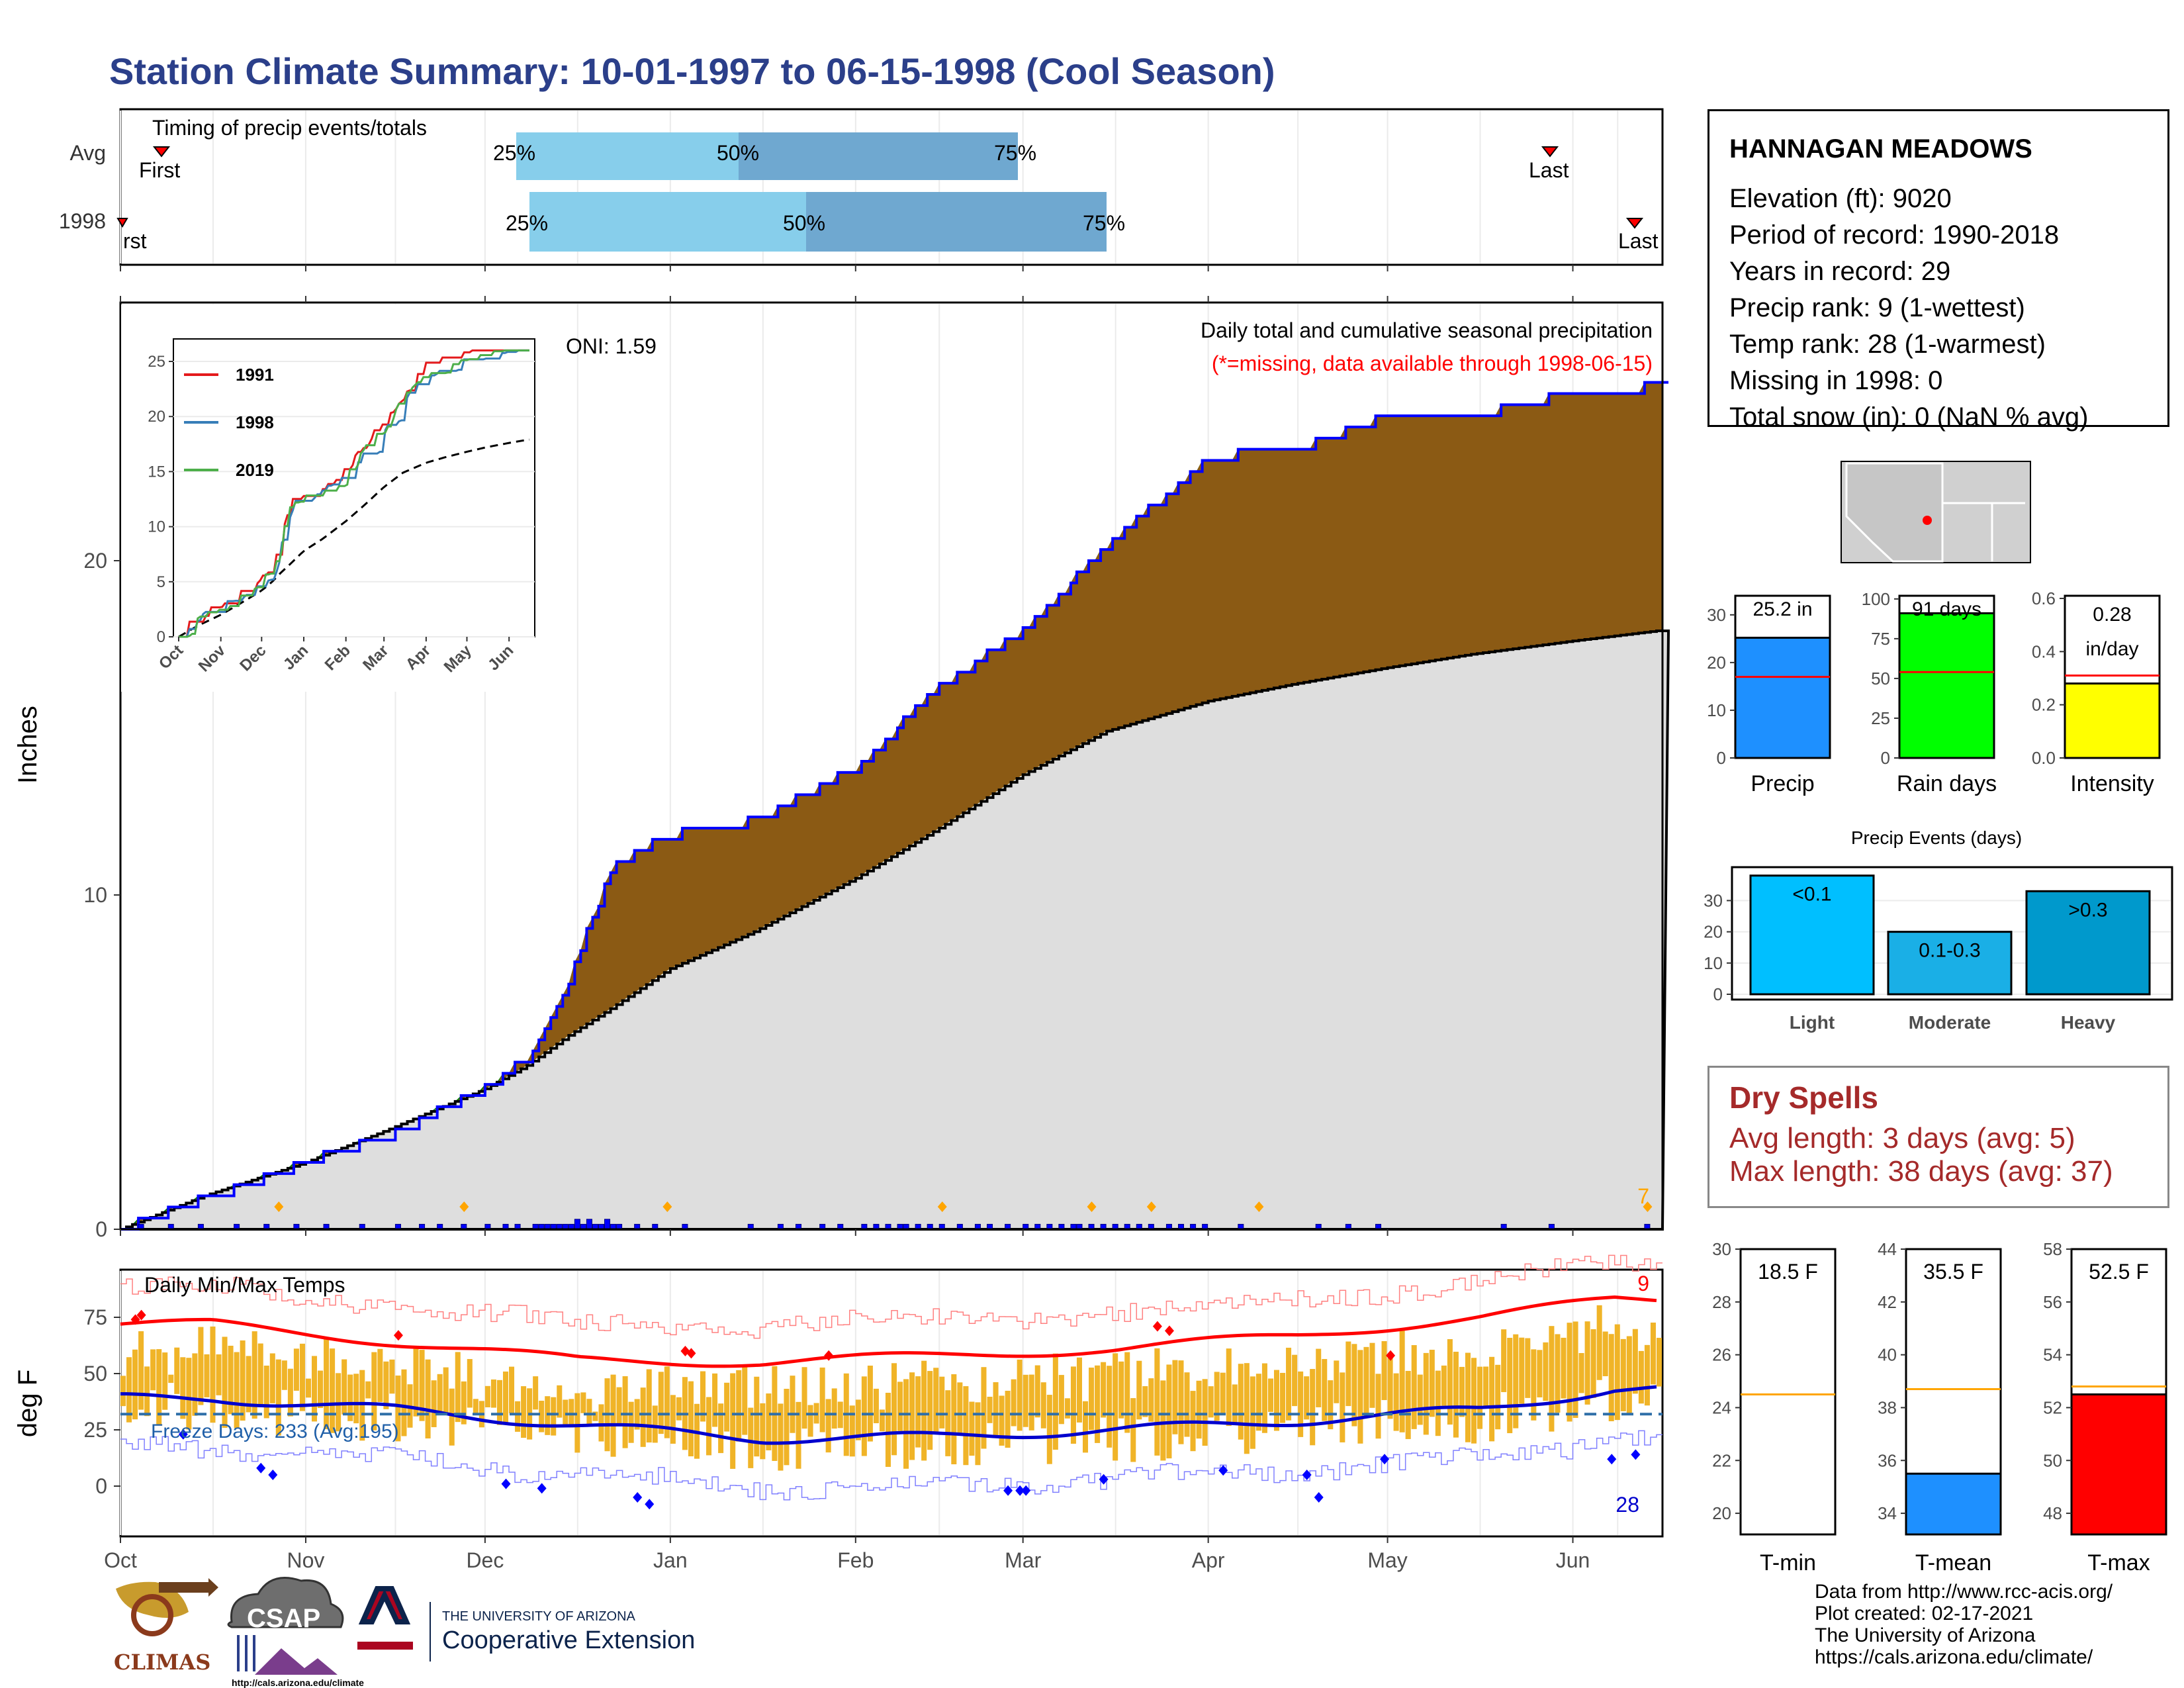 The width and height of the screenshot is (2184, 1688). Describe the element at coordinates (156, 362) in the screenshot. I see `inset-ytick-label: 25` at that location.